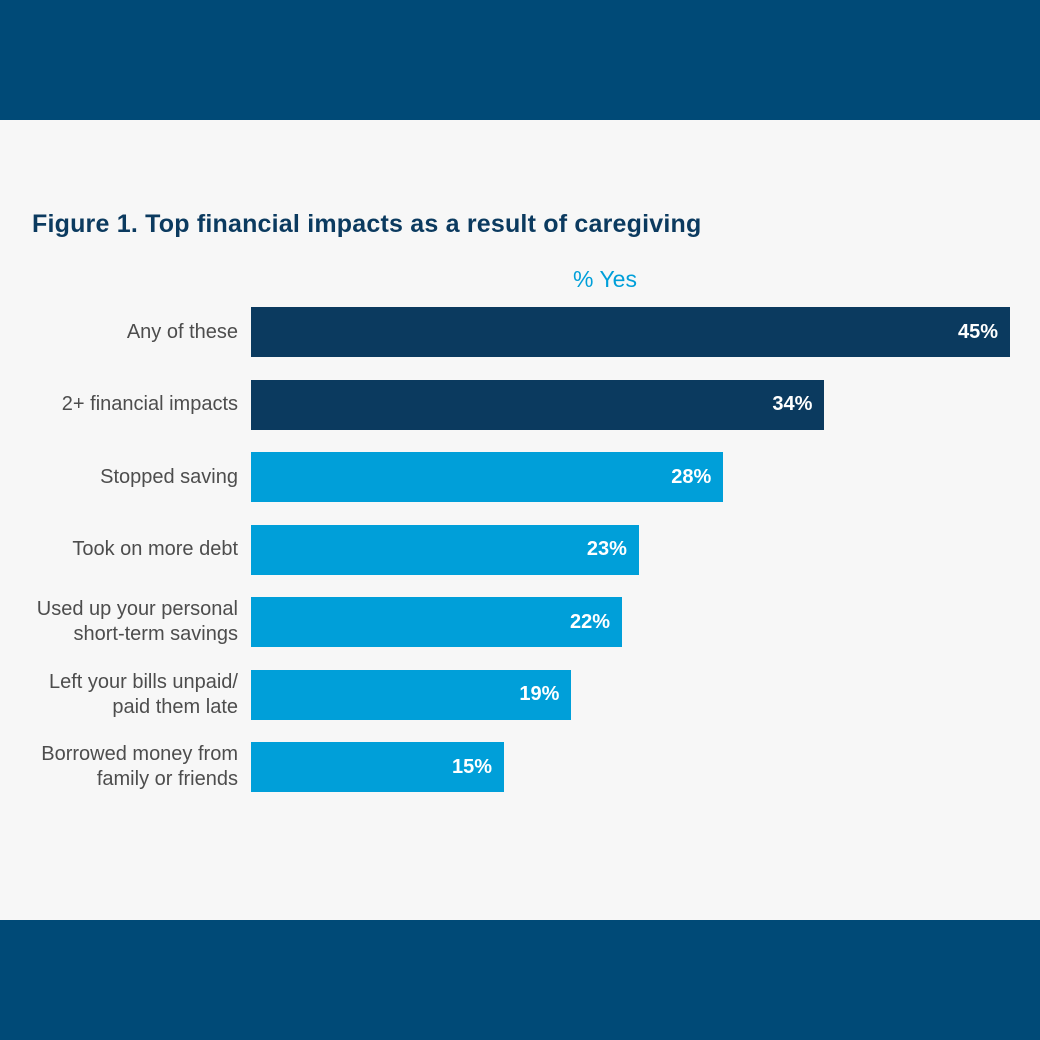 The image size is (1040, 1040). Describe the element at coordinates (606, 549) in the screenshot. I see `bar-value-label: 23%` at that location.